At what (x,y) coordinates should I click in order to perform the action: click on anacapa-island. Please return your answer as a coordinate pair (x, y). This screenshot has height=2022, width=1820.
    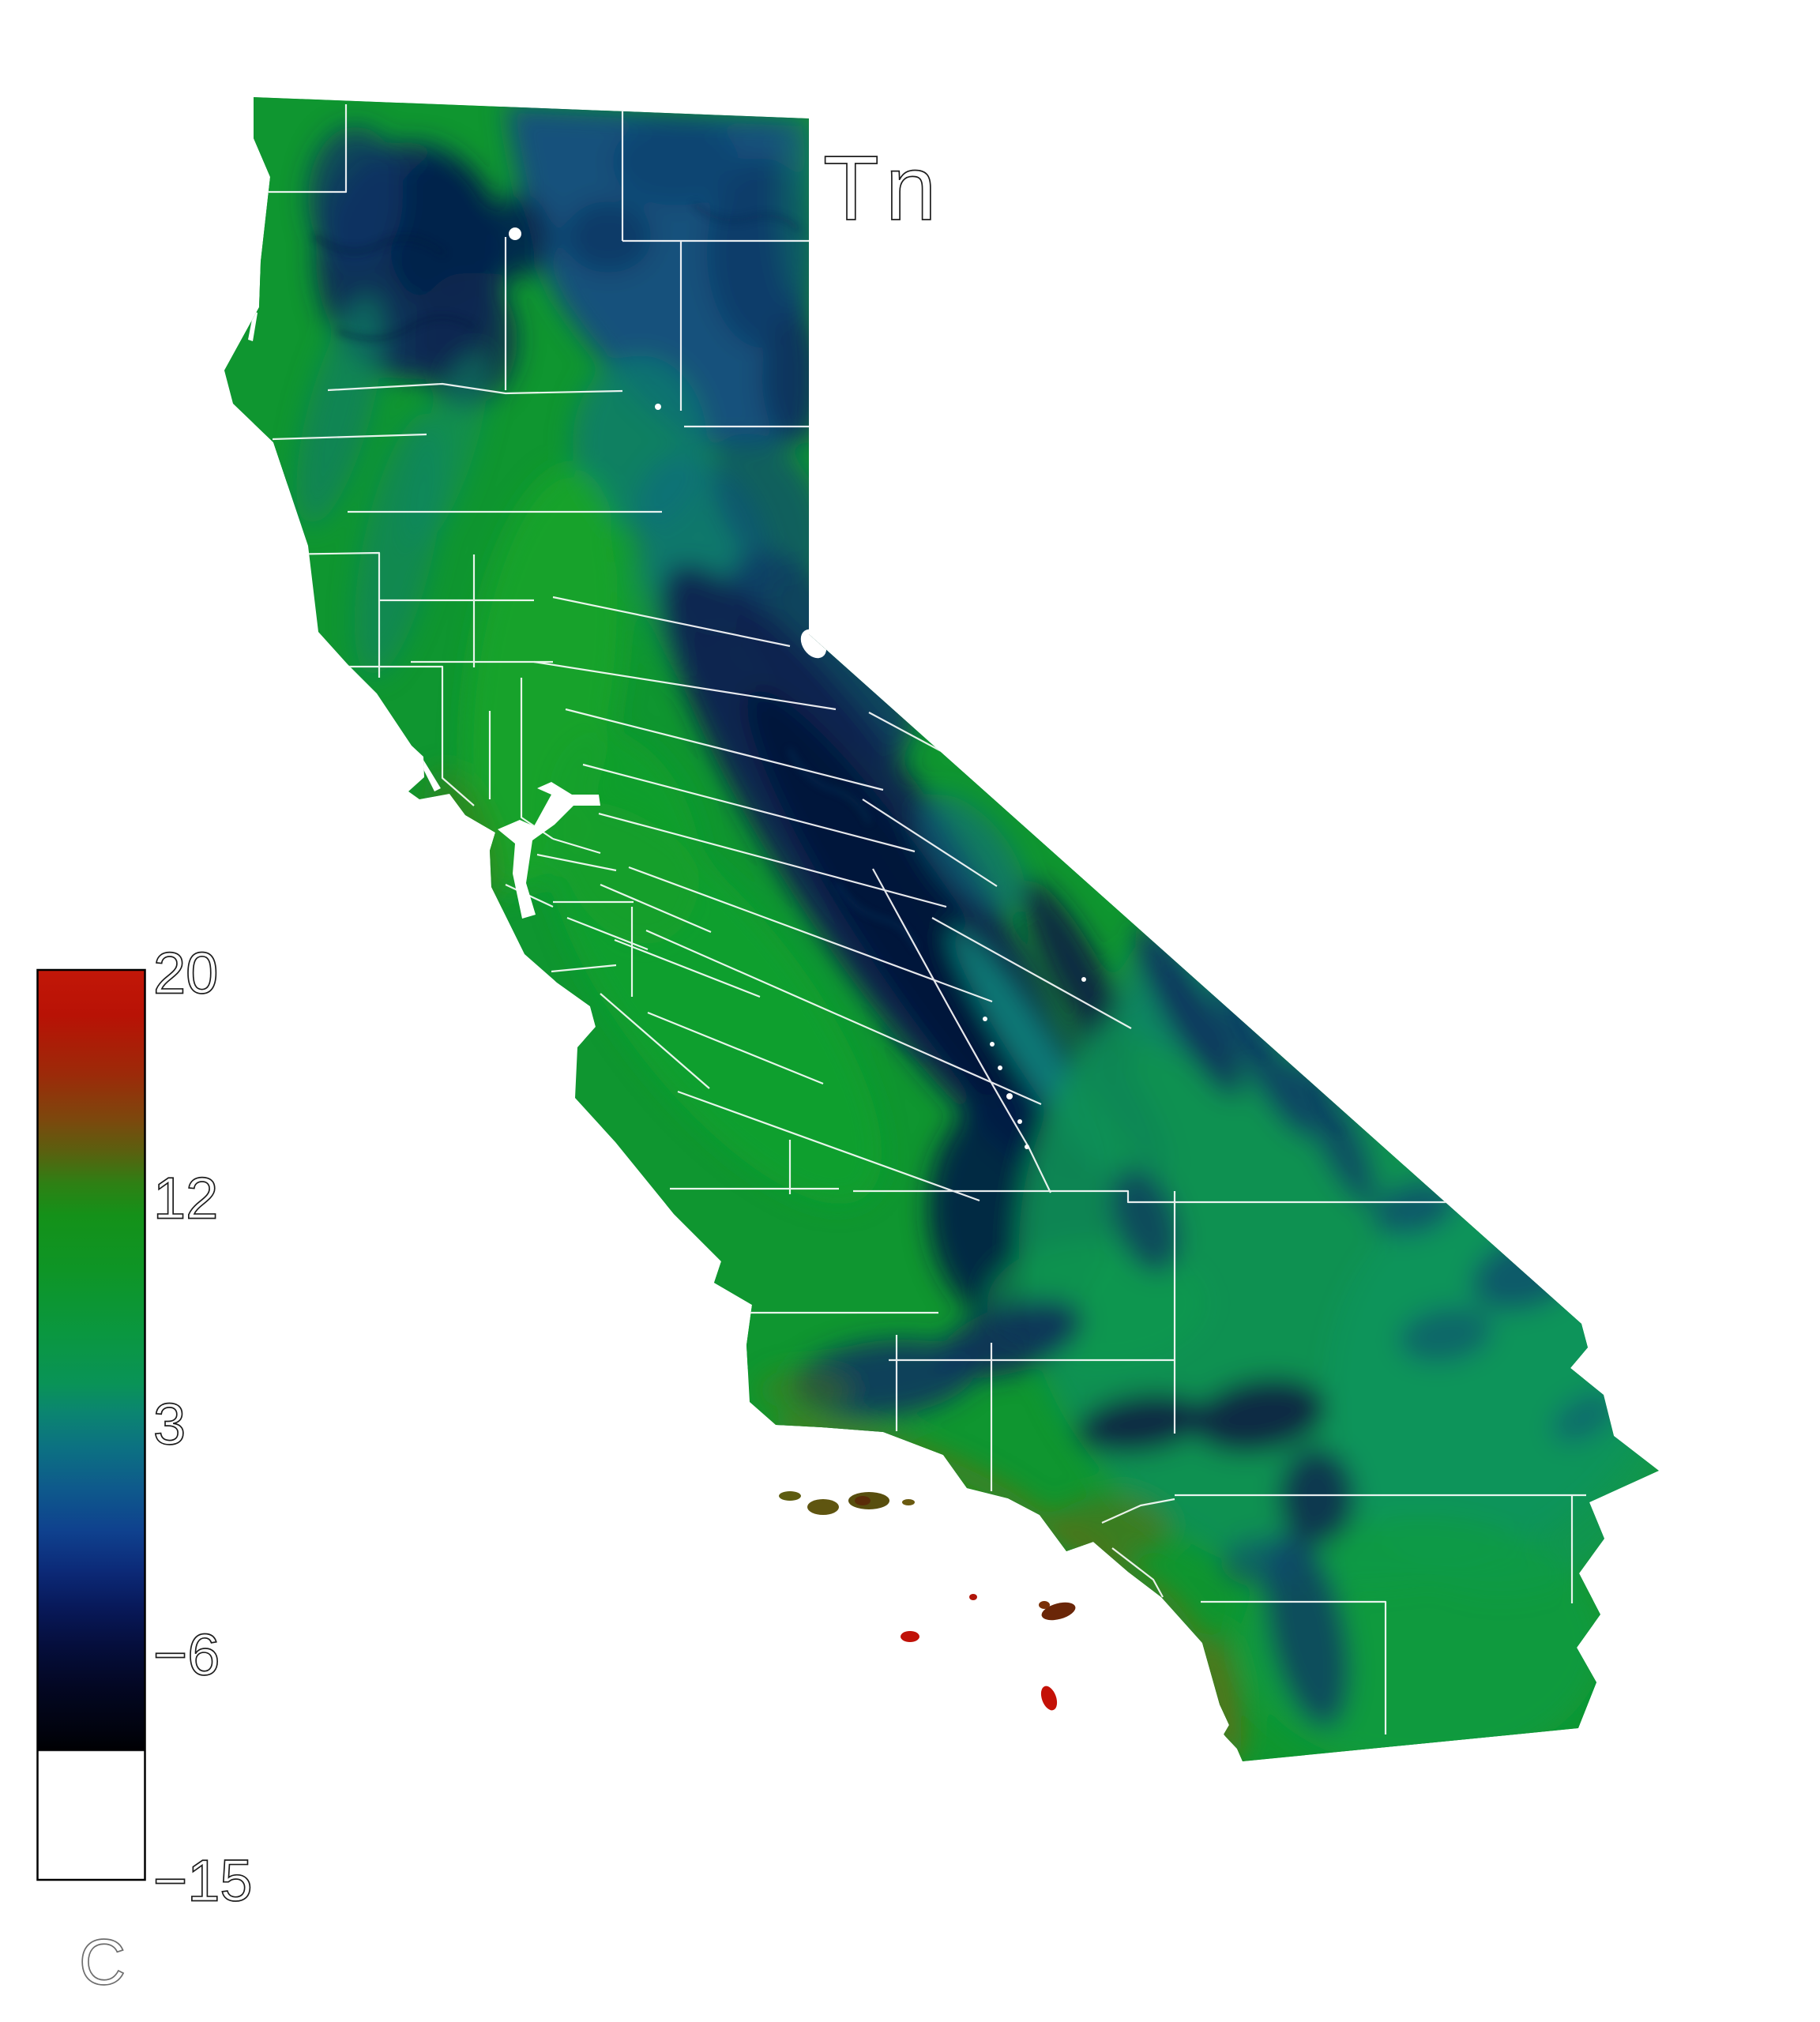
    Looking at the image, I should click on (908, 1502).